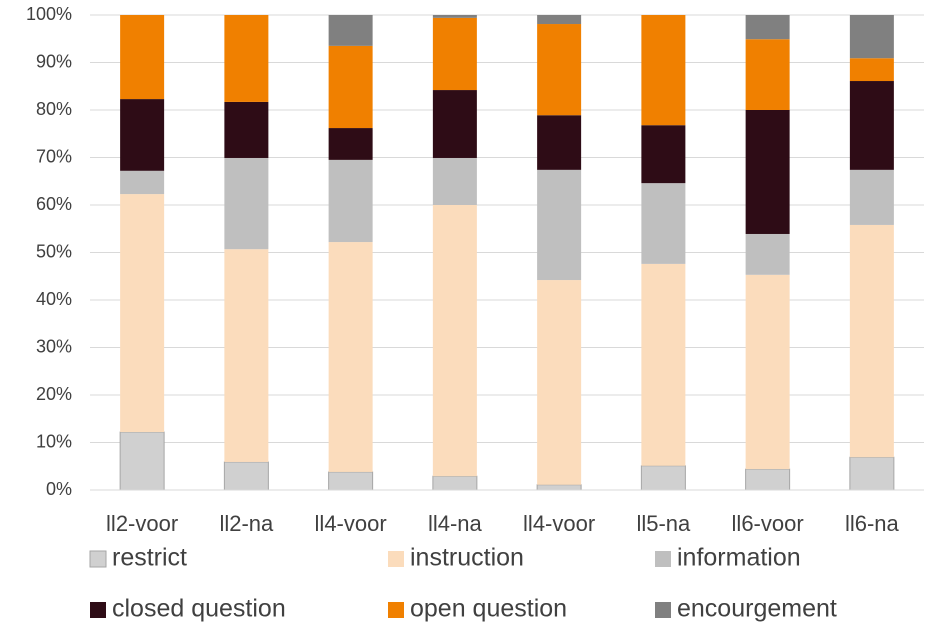  What do you see at coordinates (757, 609) in the screenshot?
I see `legend-label: encourgement` at bounding box center [757, 609].